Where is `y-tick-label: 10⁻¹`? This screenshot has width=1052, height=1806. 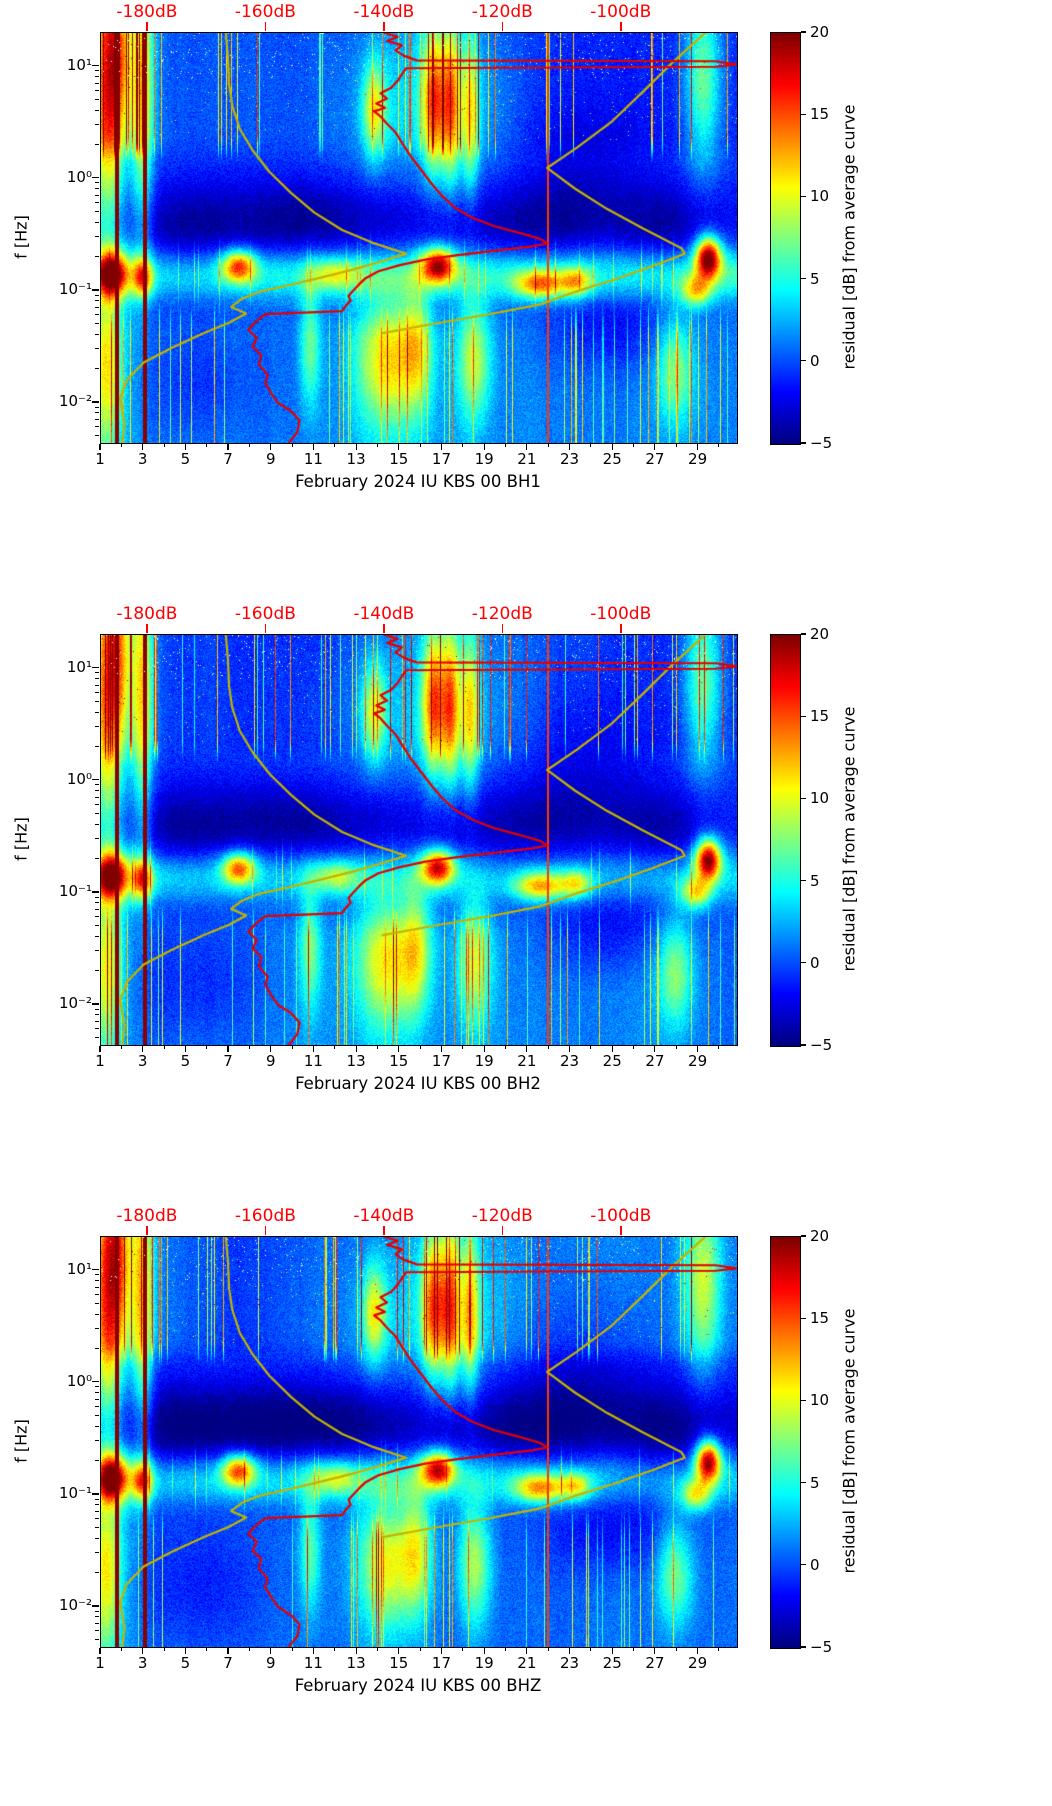 y-tick-label: 10⁻¹ is located at coordinates (75, 890).